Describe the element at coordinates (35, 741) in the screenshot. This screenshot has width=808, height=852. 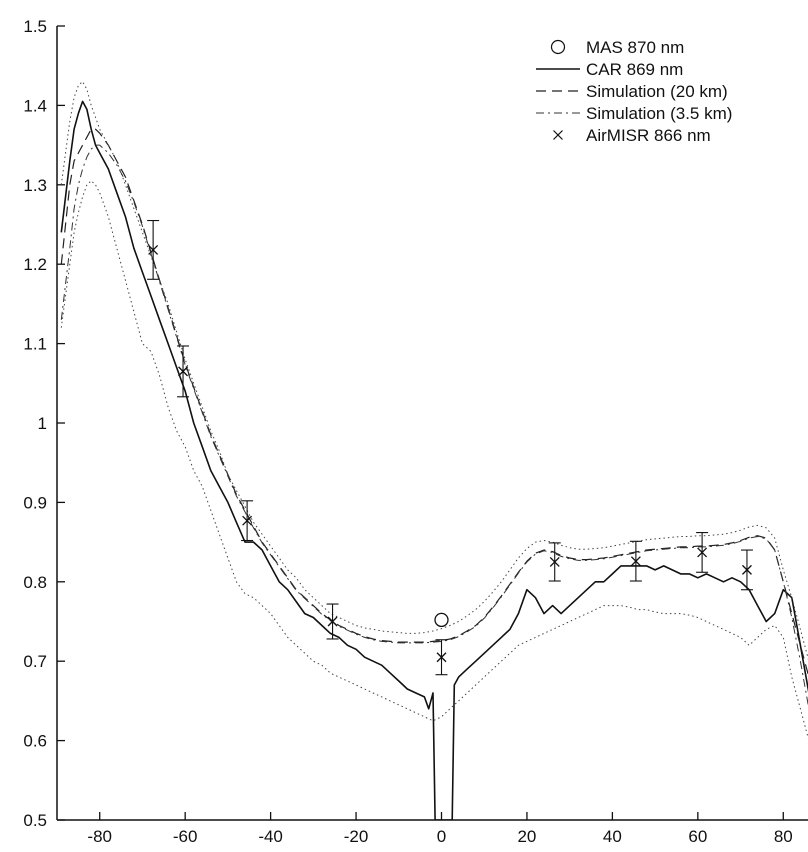
I see `y-tick-label: 0.6` at that location.